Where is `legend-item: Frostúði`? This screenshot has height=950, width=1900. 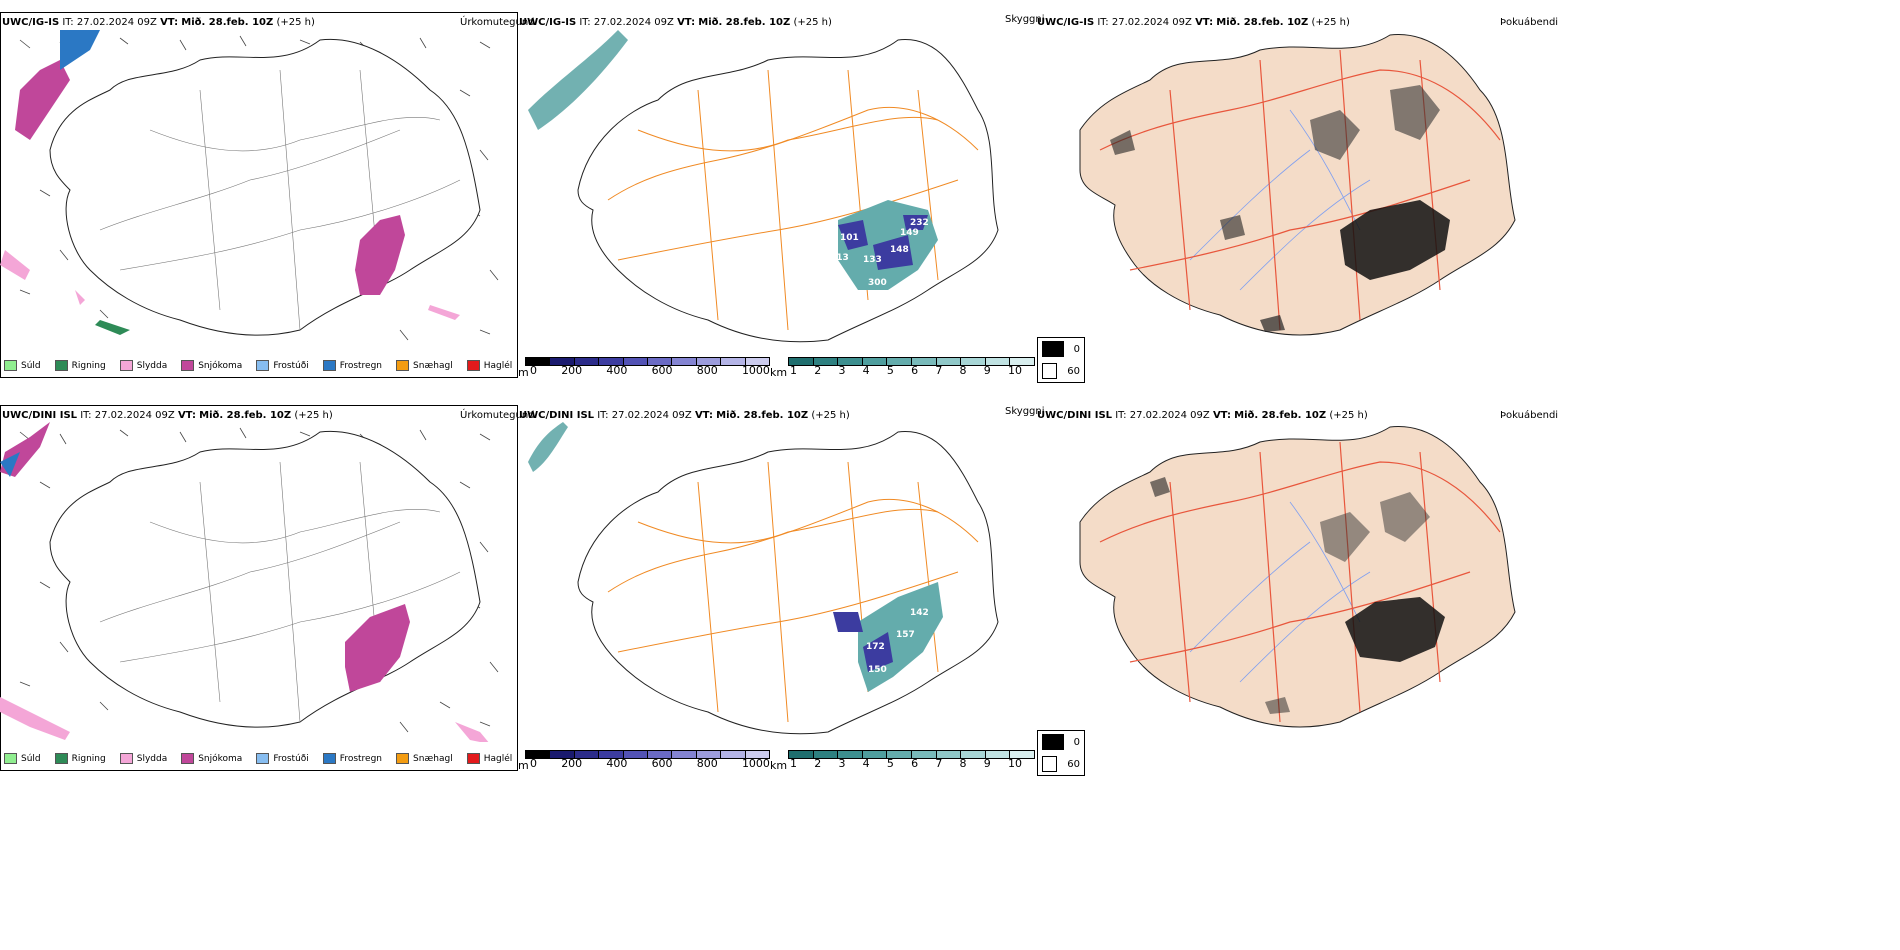
legend-item: Frostúði is located at coordinates (282, 365).